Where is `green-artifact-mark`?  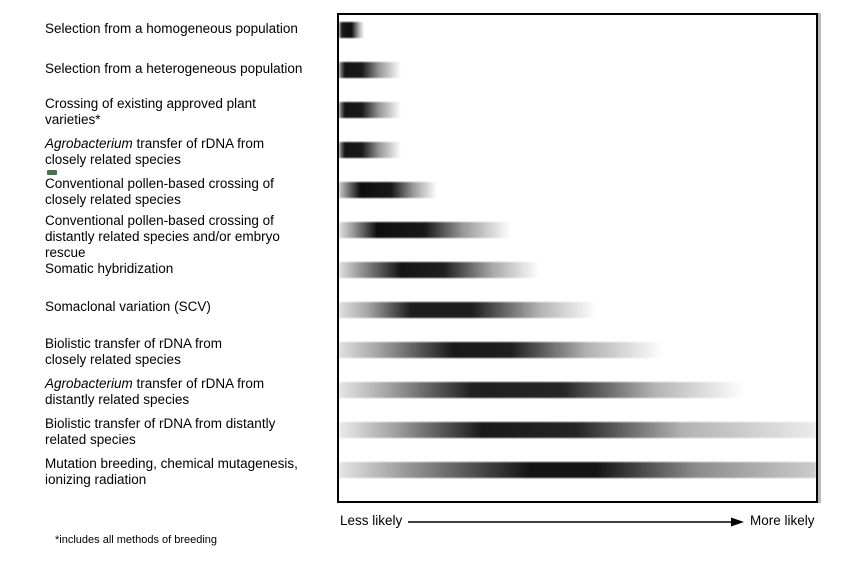 green-artifact-mark is located at coordinates (52, 172).